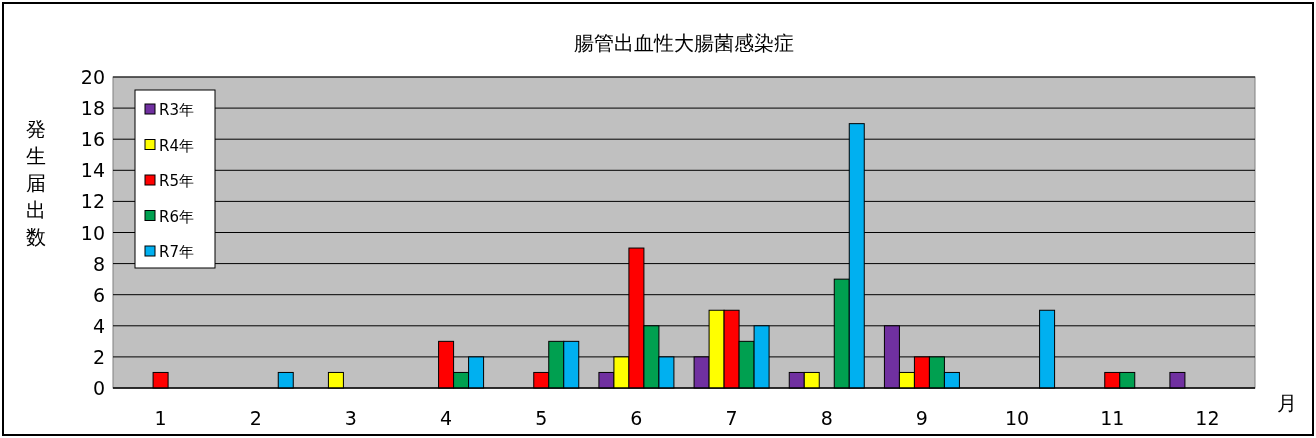 The image size is (1316, 438). What do you see at coordinates (98, 388) in the screenshot?
I see `y-tick-label: 0` at bounding box center [98, 388].